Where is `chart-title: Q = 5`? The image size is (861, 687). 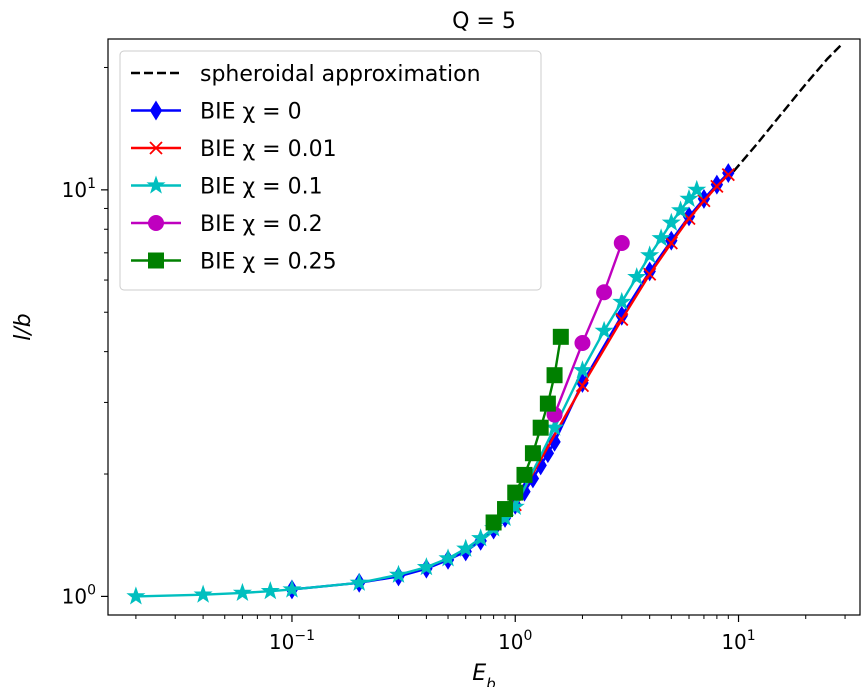
chart-title: Q = 5 is located at coordinates (484, 21).